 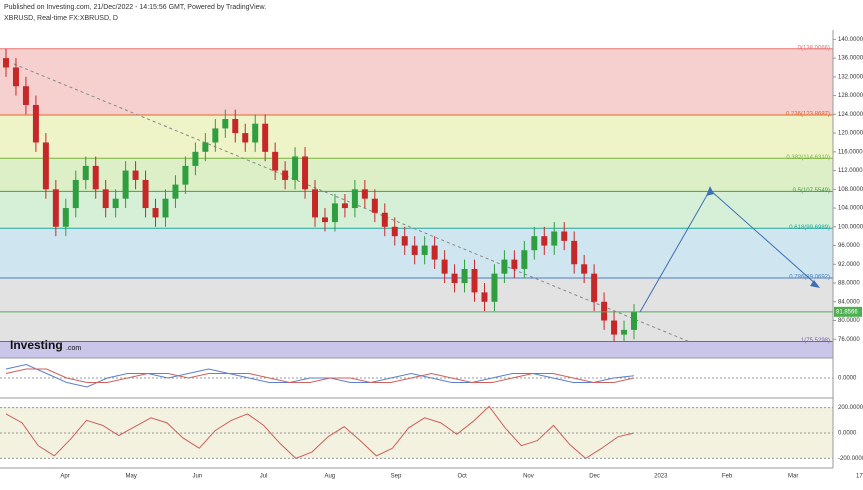 I want to click on y-tick-label: 92.0000, so click(x=849, y=265).